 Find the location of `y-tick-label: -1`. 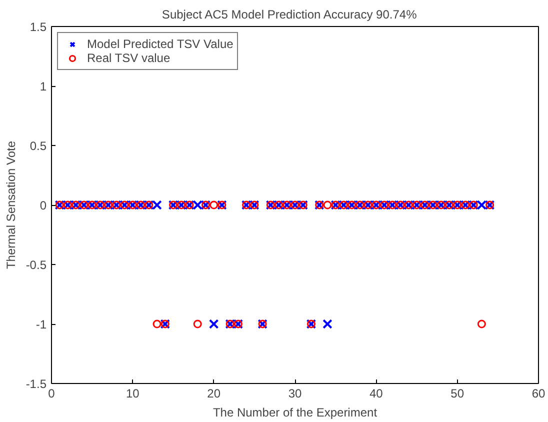

y-tick-label: -1 is located at coordinates (41, 325).